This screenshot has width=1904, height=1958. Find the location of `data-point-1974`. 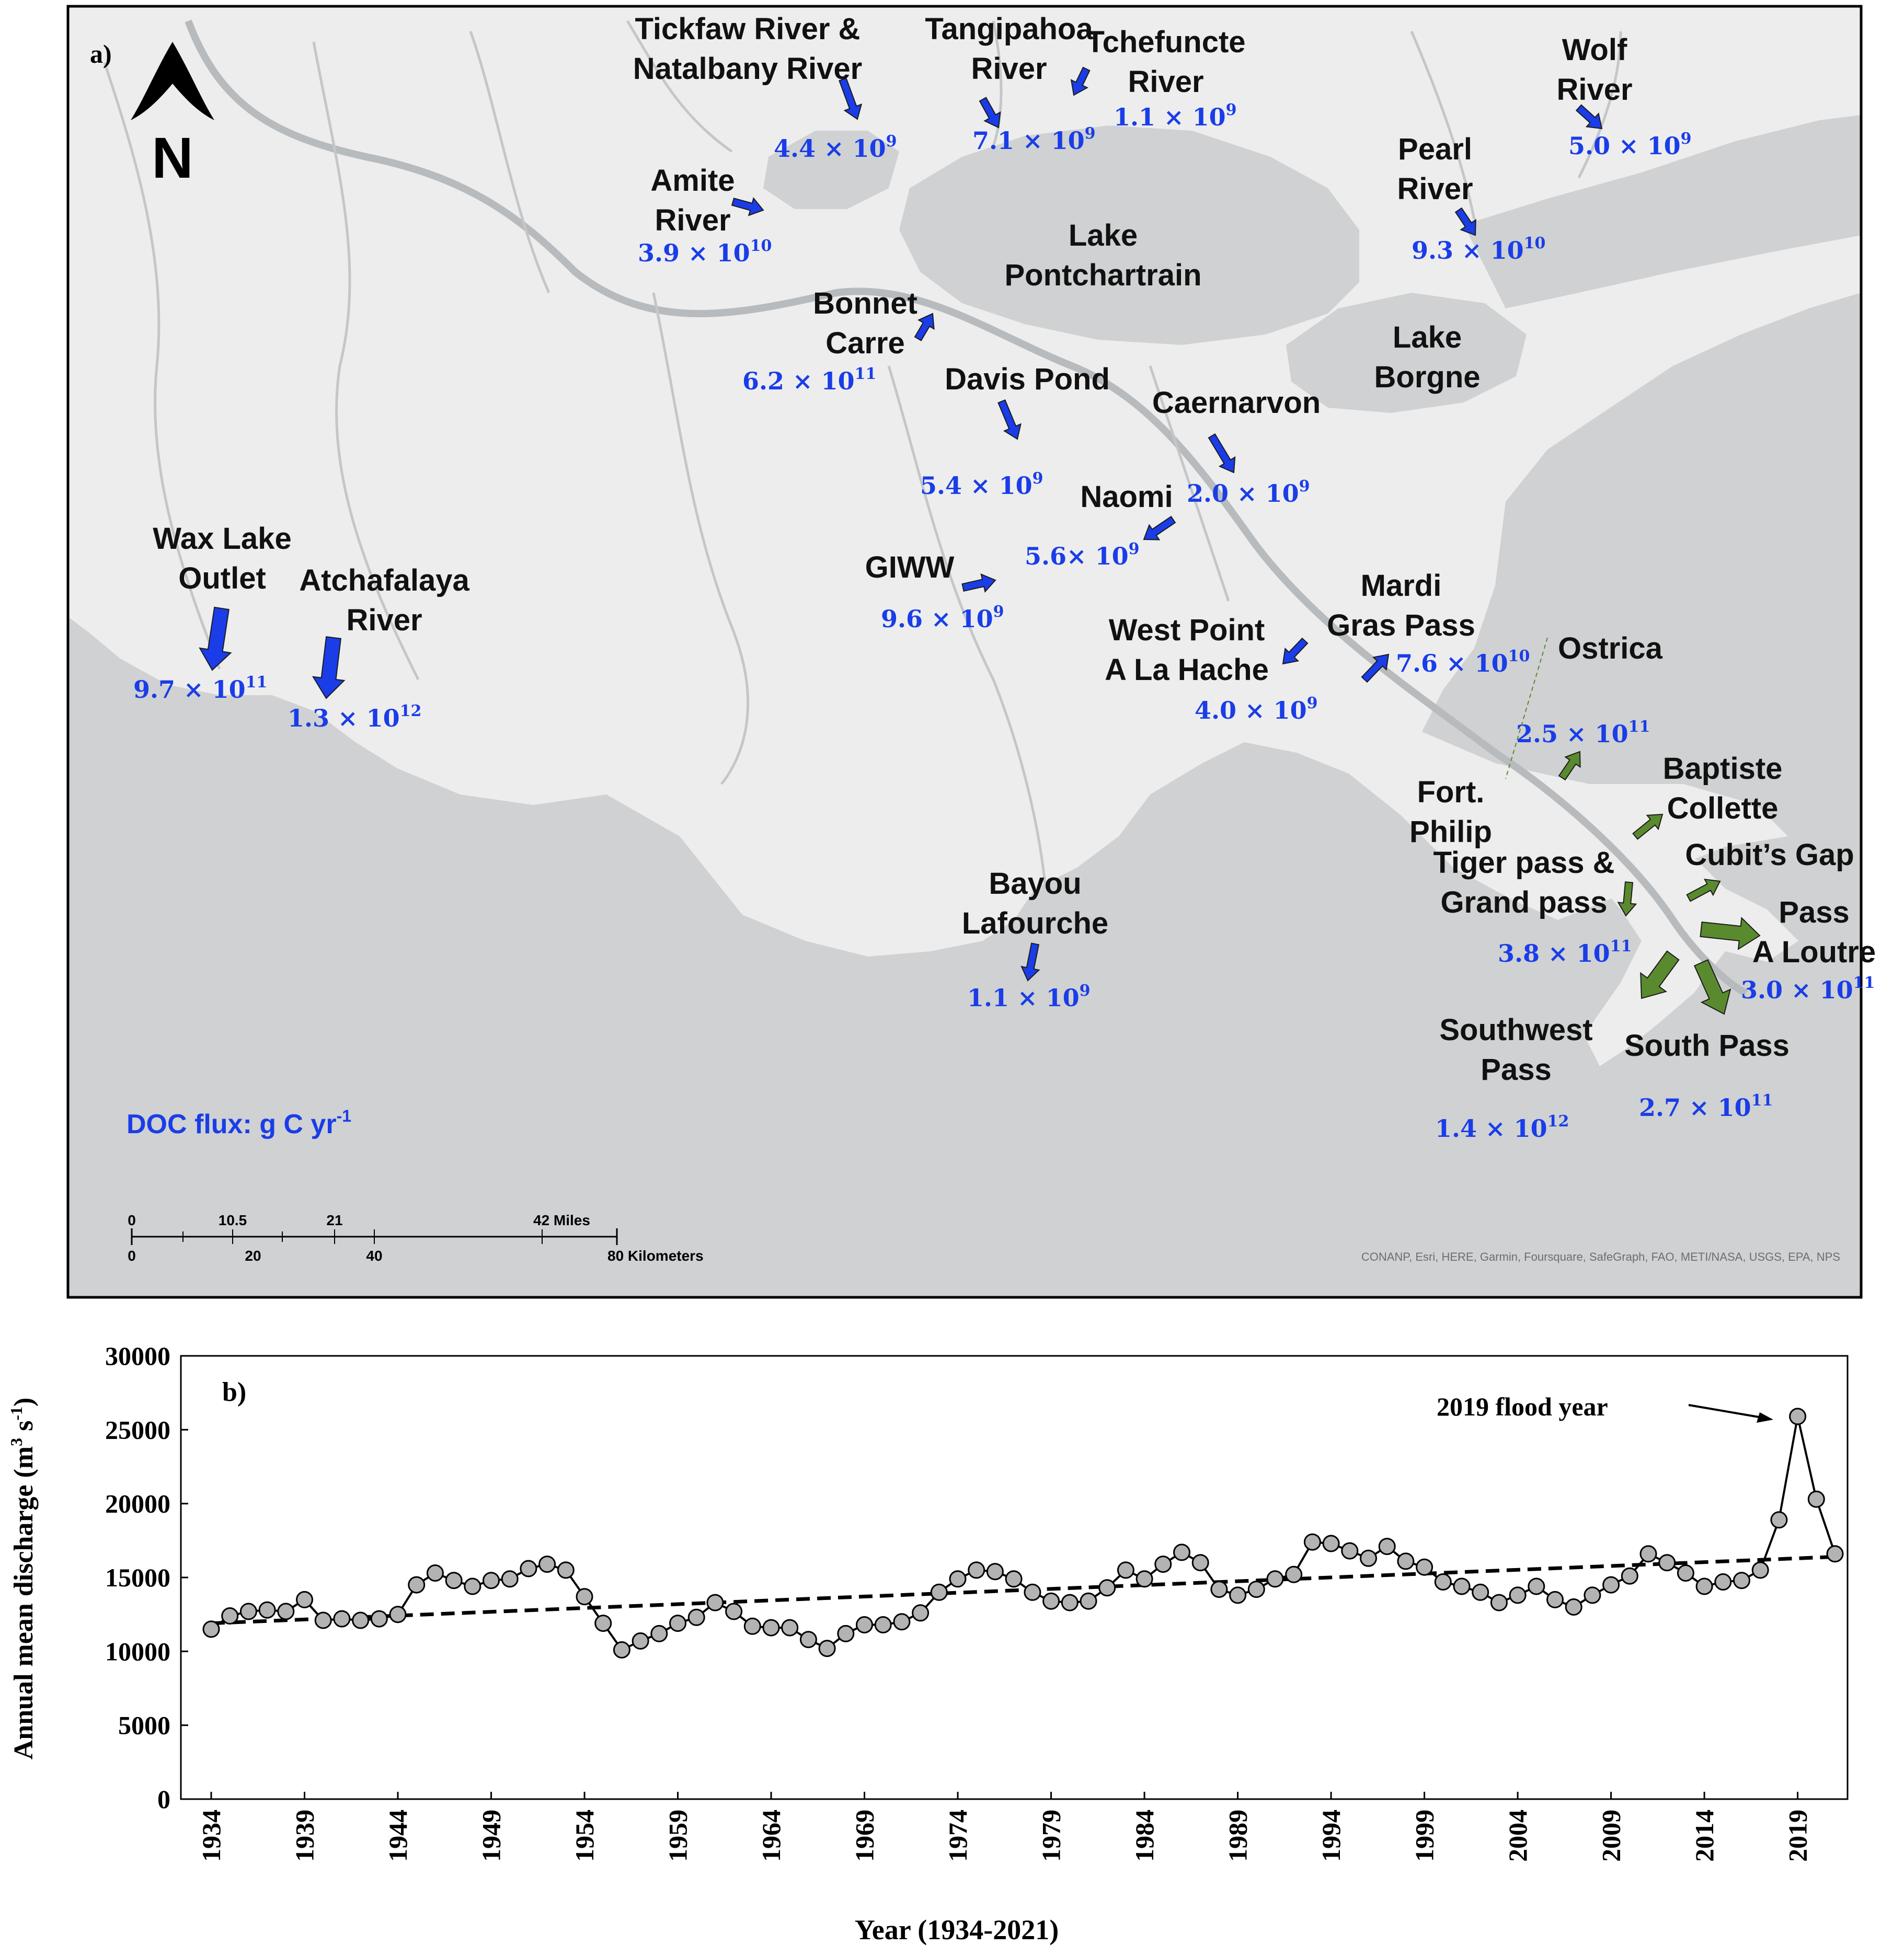

data-point-1974 is located at coordinates (958, 1579).